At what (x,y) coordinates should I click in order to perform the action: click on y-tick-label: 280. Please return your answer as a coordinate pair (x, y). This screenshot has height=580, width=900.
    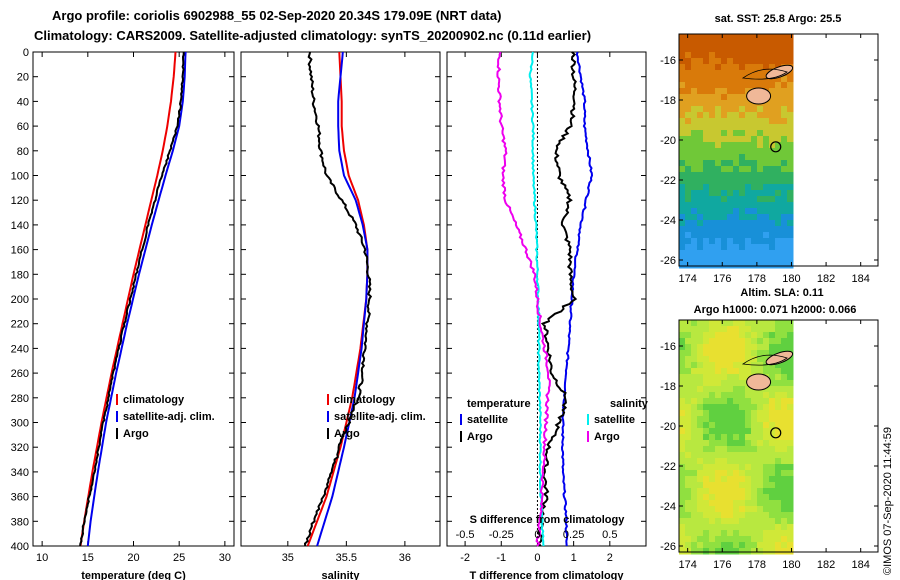
    Looking at the image, I should click on (20, 399).